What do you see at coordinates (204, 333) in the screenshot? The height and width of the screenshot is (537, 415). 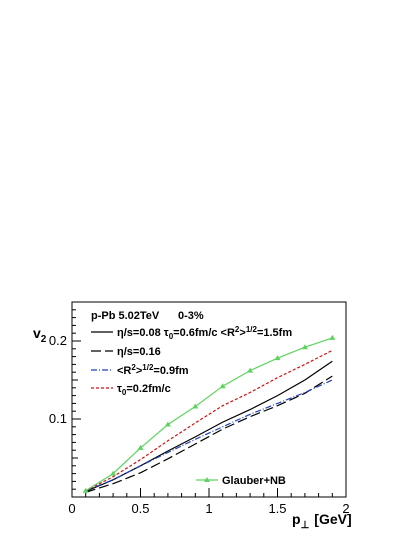 I see `legend-entry-1: η/s=0.08 τ0=0.6fm/c <R2>1/2=1.5fm` at bounding box center [204, 333].